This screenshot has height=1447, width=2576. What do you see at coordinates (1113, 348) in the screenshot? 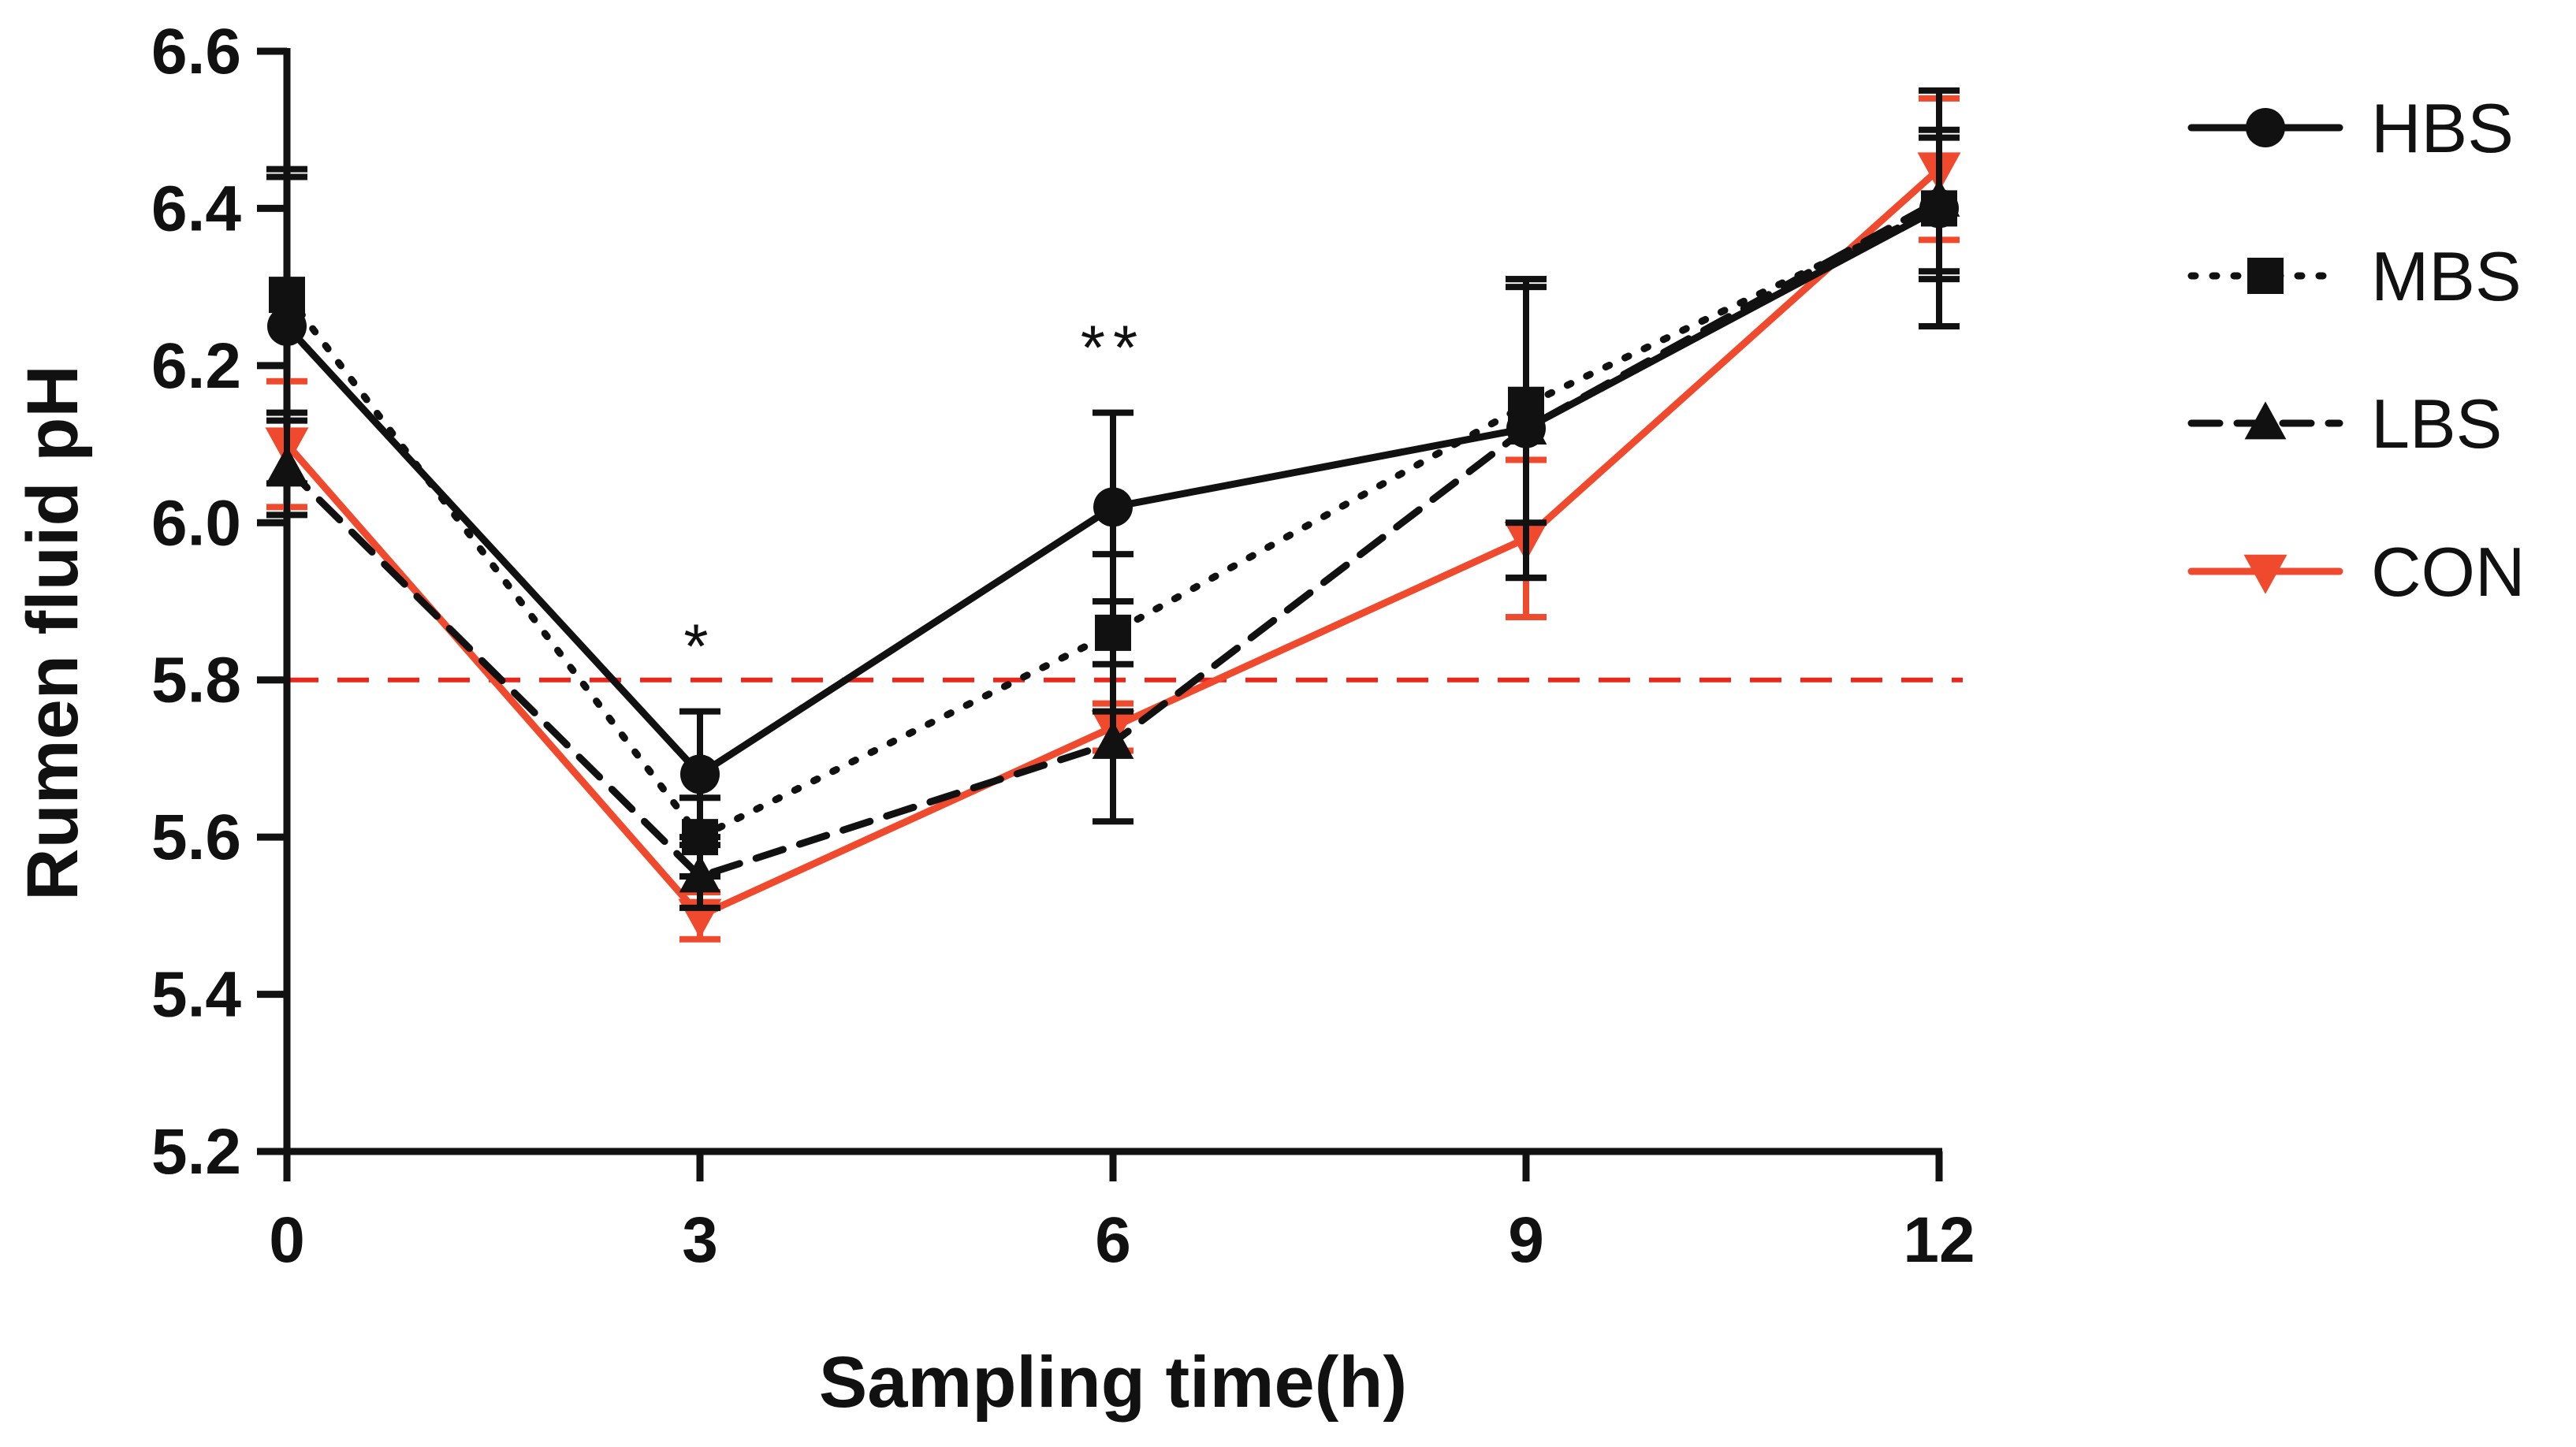
I see `significance-marker: **` at bounding box center [1113, 348].